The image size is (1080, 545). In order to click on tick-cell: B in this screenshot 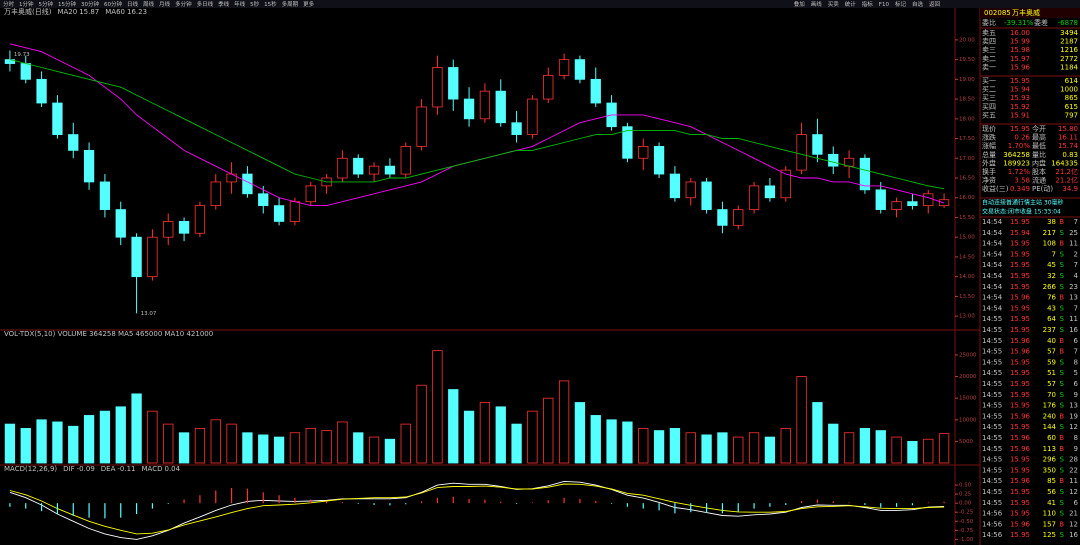, I will do `click(1061, 341)`.